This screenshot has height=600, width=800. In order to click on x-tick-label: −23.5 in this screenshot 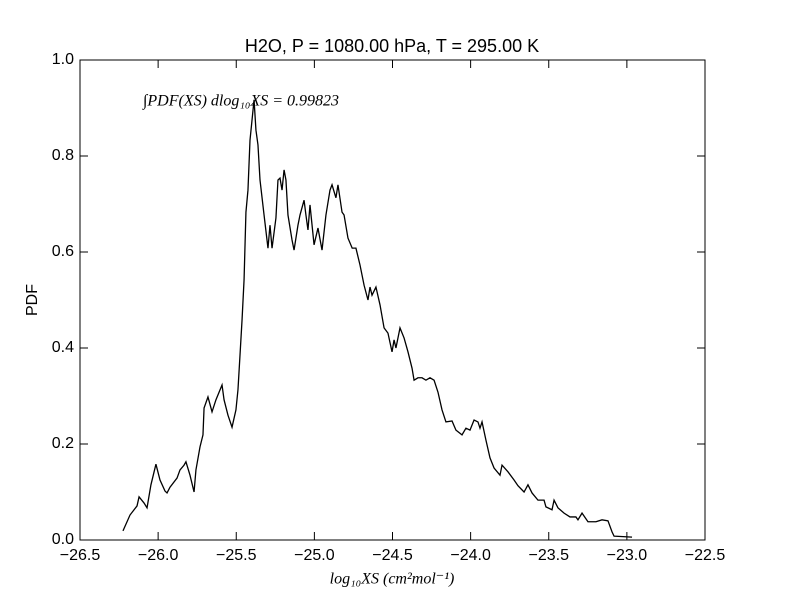, I will do `click(549, 555)`.